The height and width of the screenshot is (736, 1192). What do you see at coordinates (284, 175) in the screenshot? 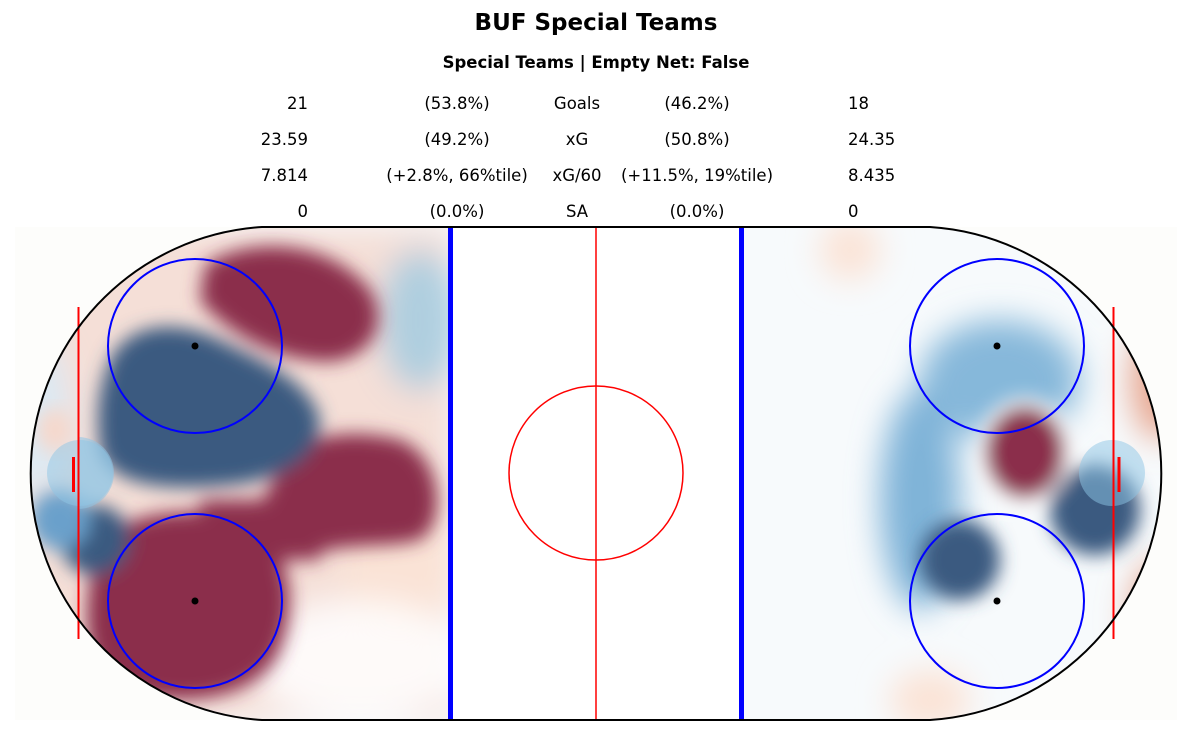
I see `xg60-left-value: 7.814` at bounding box center [284, 175].